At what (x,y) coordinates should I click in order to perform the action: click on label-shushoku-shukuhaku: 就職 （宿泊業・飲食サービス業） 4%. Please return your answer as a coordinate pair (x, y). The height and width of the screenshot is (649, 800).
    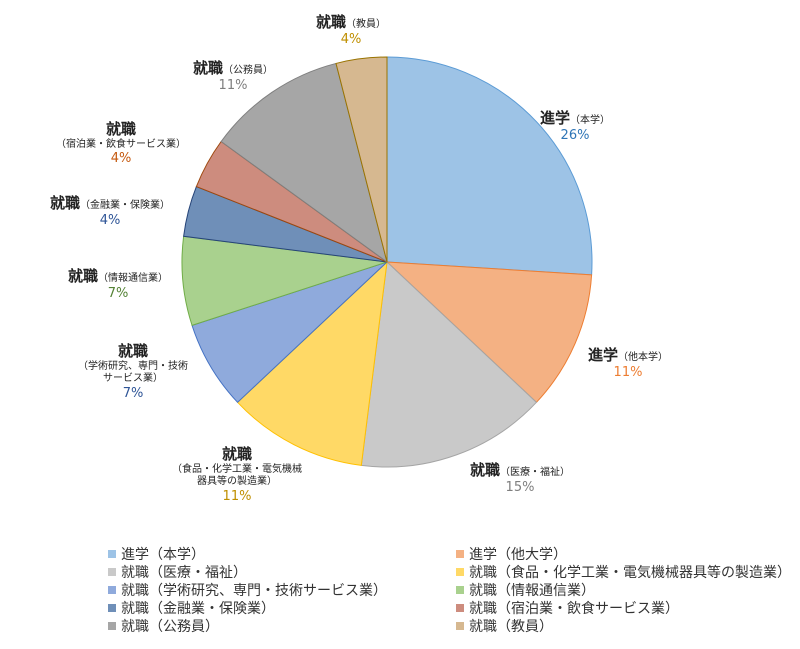
    Looking at the image, I should click on (121, 143).